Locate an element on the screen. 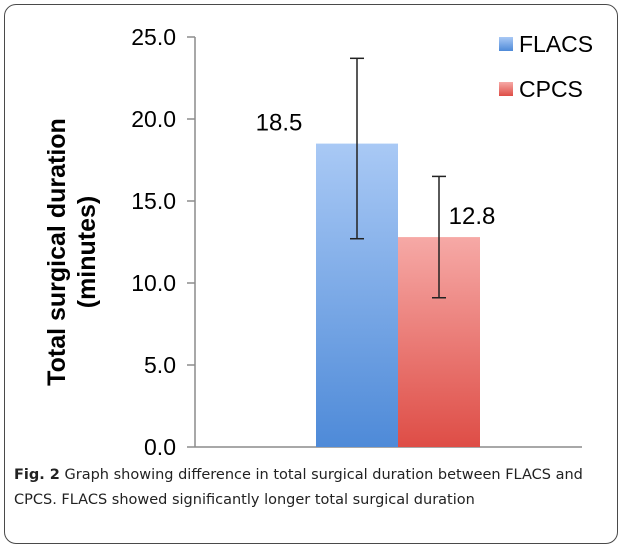 Image resolution: width=624 pixels, height=544 pixels. data-label-cpcs: 12.8 is located at coordinates (472, 216).